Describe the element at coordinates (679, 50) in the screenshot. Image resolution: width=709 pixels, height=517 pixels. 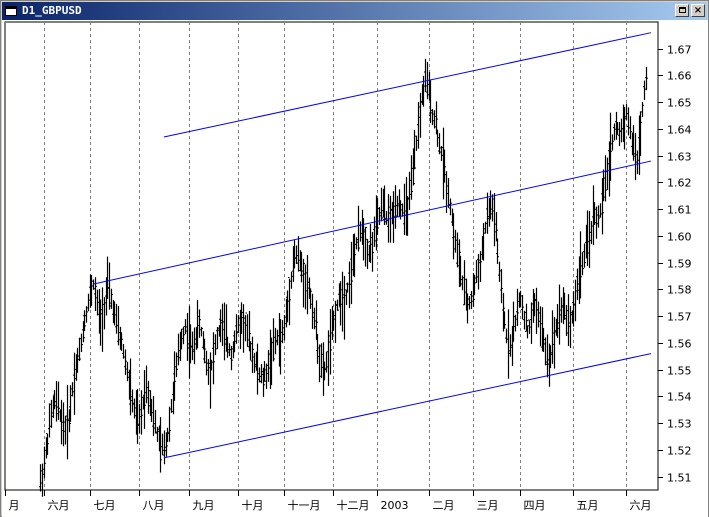
I see `y-tick-label: 1.67` at that location.